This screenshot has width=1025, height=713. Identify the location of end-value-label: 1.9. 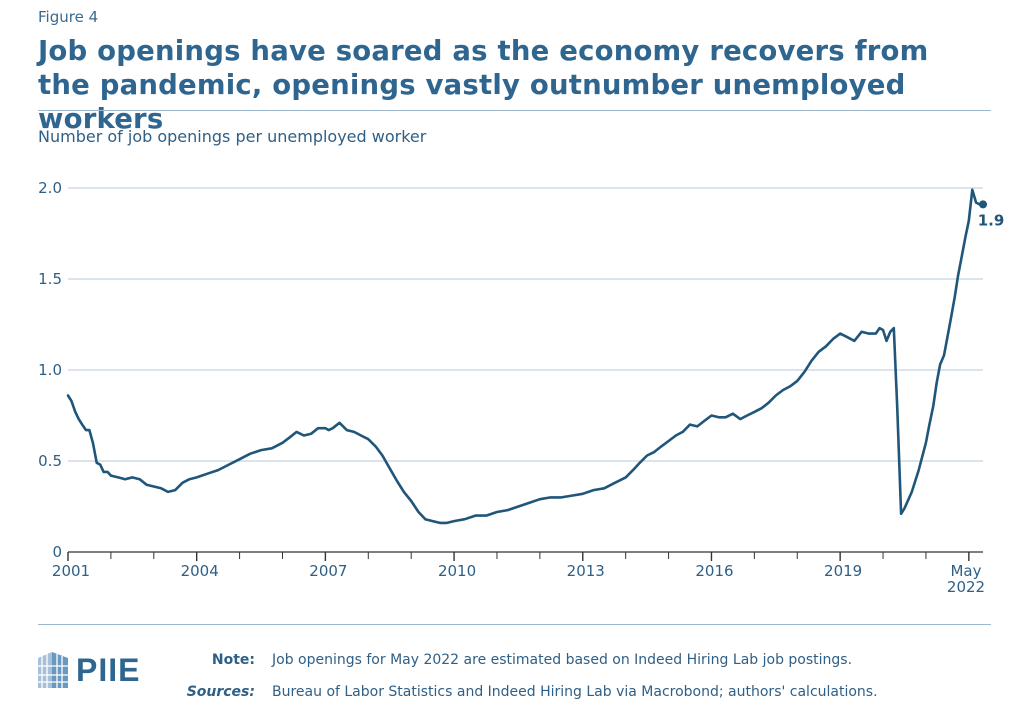
(991, 220).